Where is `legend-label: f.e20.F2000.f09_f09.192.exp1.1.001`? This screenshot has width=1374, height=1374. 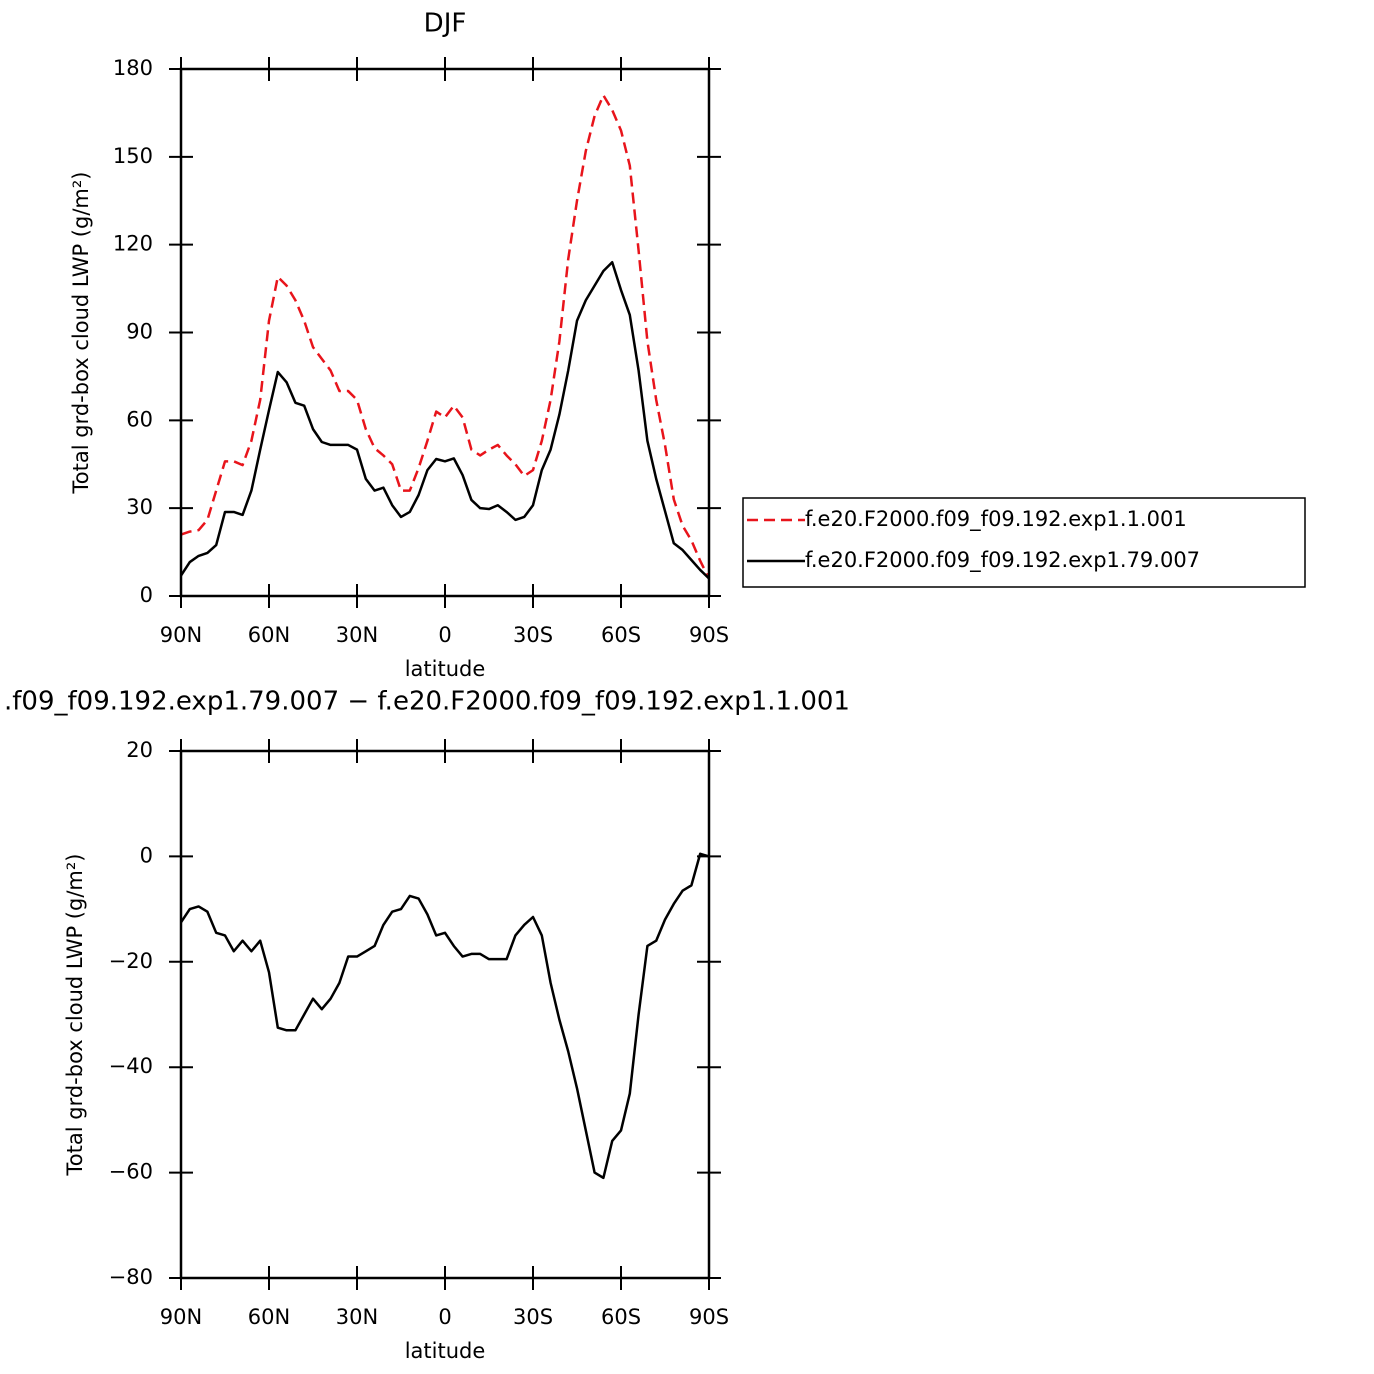
legend-label: f.e20.F2000.f09_f09.192.exp1.1.001 is located at coordinates (996, 519).